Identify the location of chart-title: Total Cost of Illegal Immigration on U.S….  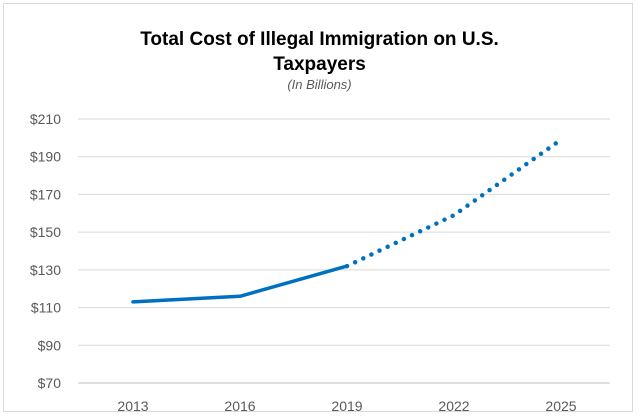
(319, 52).